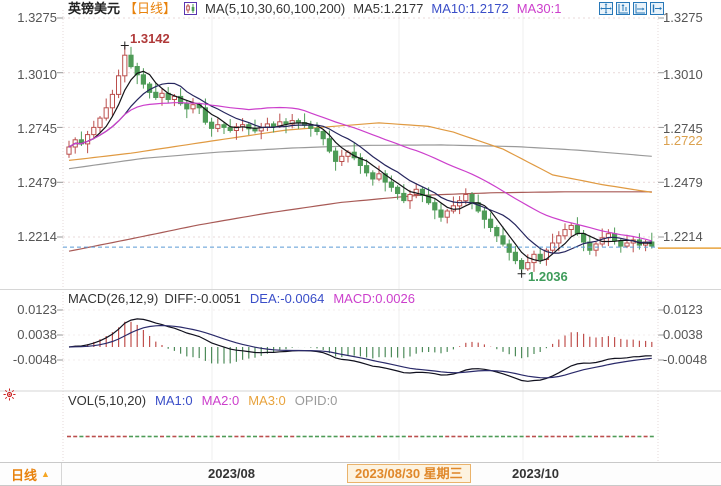 The height and width of the screenshot is (486, 721). Describe the element at coordinates (107, 400) in the screenshot. I see `vol-title: VOL(5,10,20)` at that location.